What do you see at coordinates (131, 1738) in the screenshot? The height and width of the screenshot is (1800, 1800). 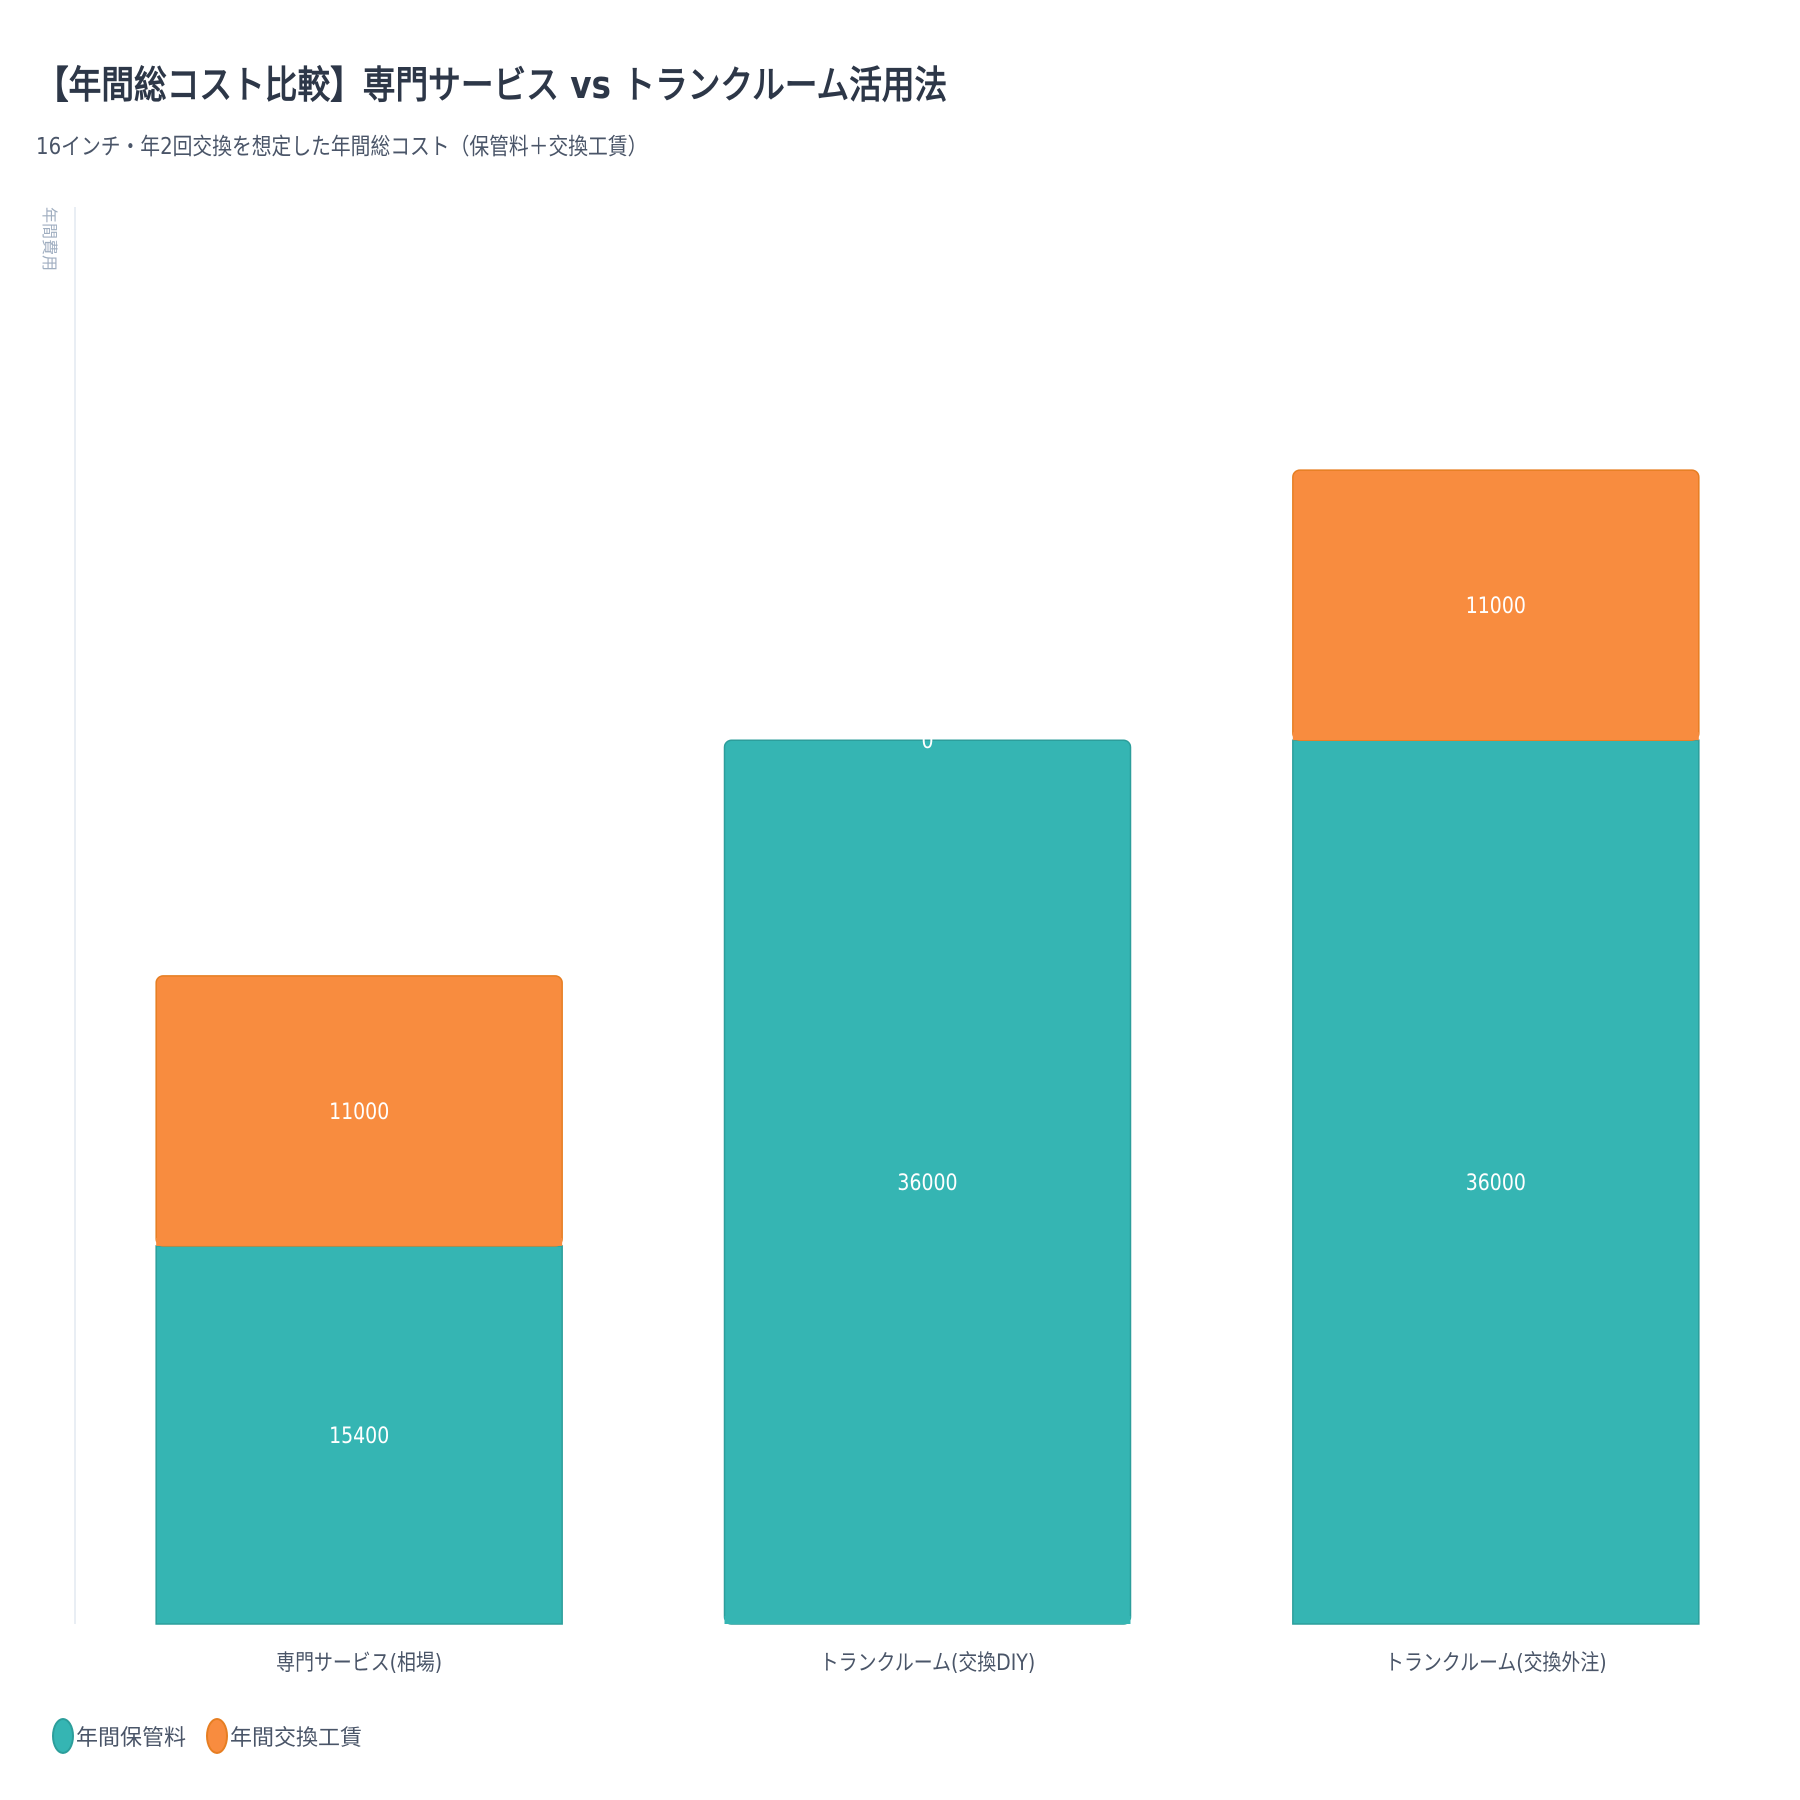 I see `legend-label-storage: 年間保管料` at bounding box center [131, 1738].